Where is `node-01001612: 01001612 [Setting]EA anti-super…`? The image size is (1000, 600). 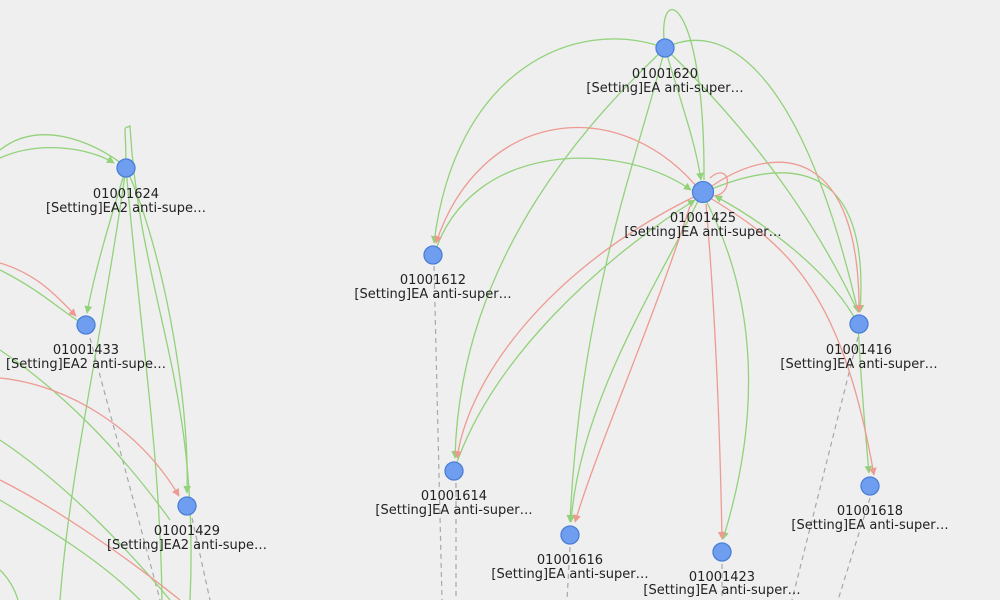 node-01001612: 01001612 [Setting]EA anti-super… is located at coordinates (433, 273).